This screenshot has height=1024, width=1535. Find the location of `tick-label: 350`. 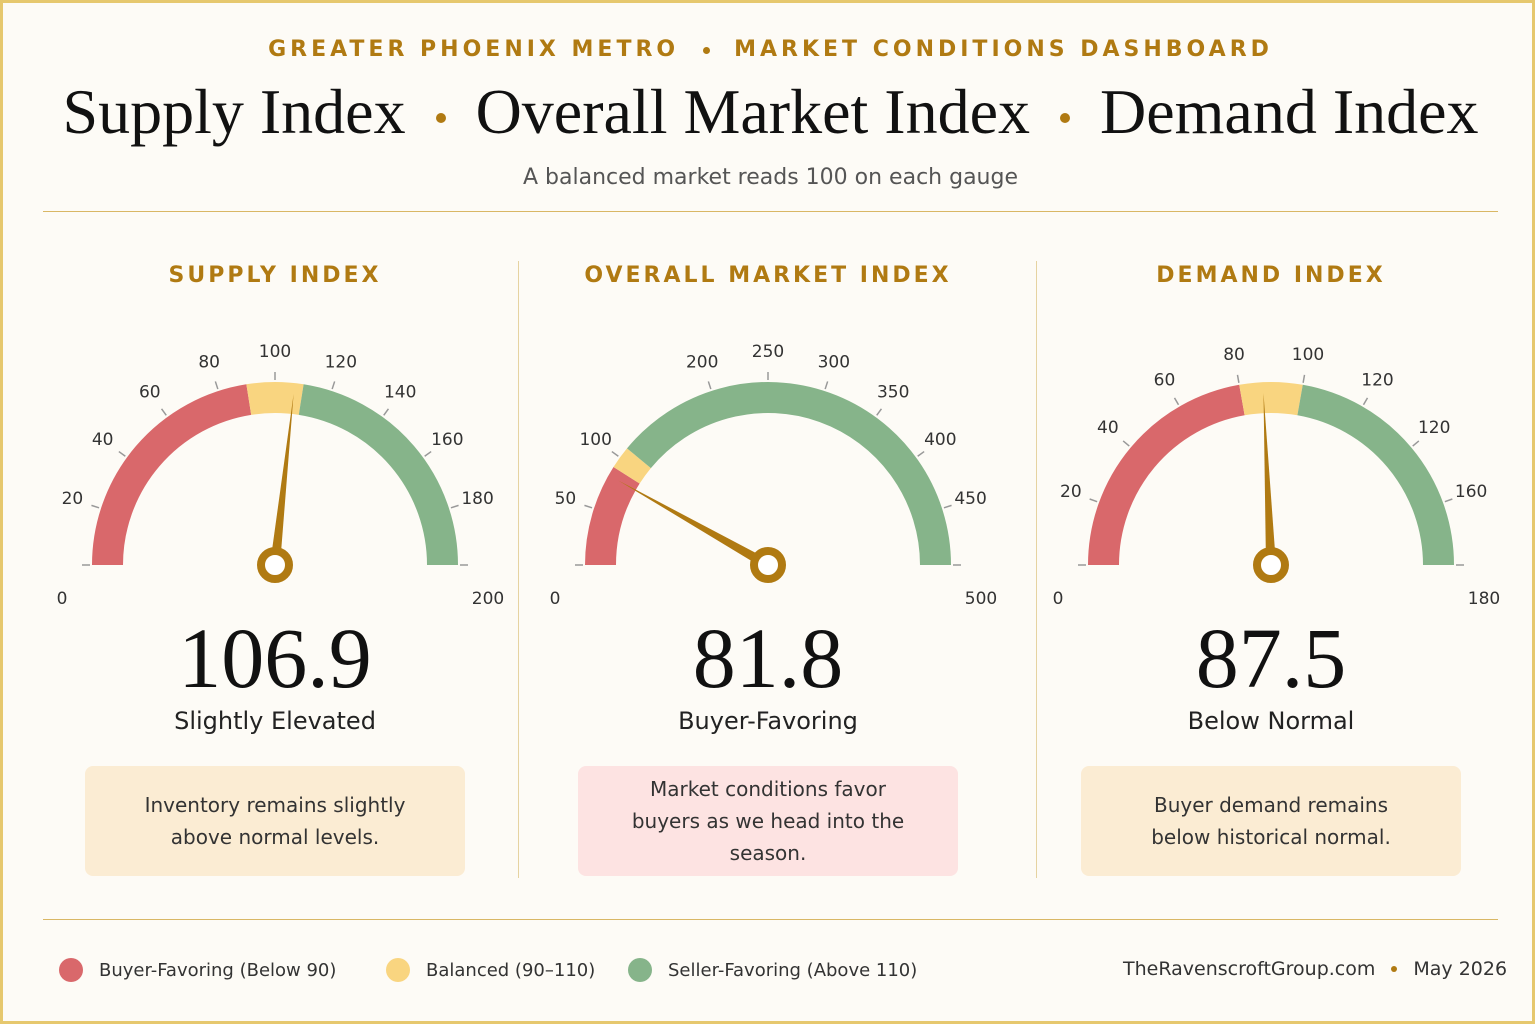

tick-label: 350 is located at coordinates (893, 393).